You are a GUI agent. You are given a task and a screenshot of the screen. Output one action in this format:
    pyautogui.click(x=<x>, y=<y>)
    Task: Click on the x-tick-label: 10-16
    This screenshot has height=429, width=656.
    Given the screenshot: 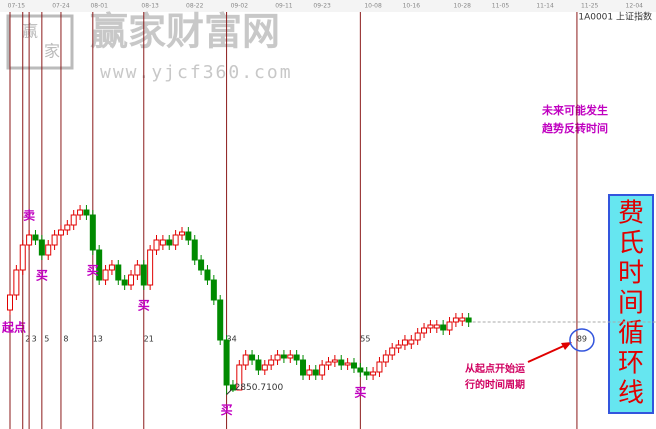 What is the action you would take?
    pyautogui.click(x=412, y=6)
    